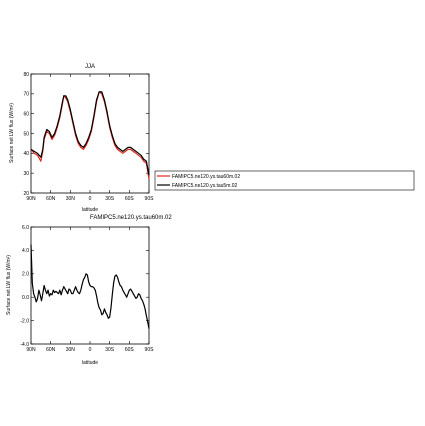 This screenshot has height=426, width=425. Describe the element at coordinates (26, 174) in the screenshot. I see `chart-top-y-tick-label-1: 30` at that location.